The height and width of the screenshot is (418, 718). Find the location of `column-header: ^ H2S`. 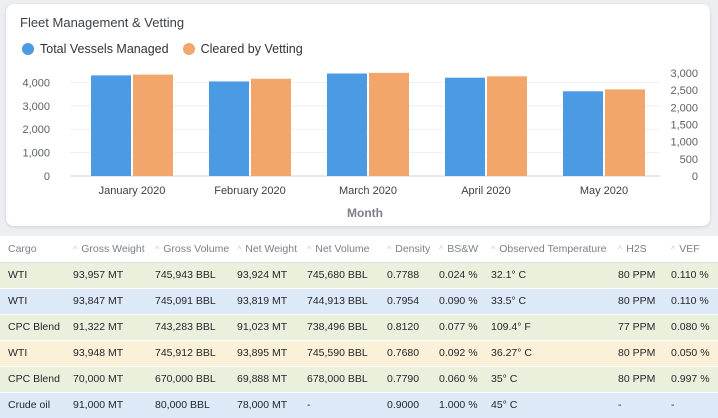

column-header: ^ H2S is located at coordinates (636, 249).